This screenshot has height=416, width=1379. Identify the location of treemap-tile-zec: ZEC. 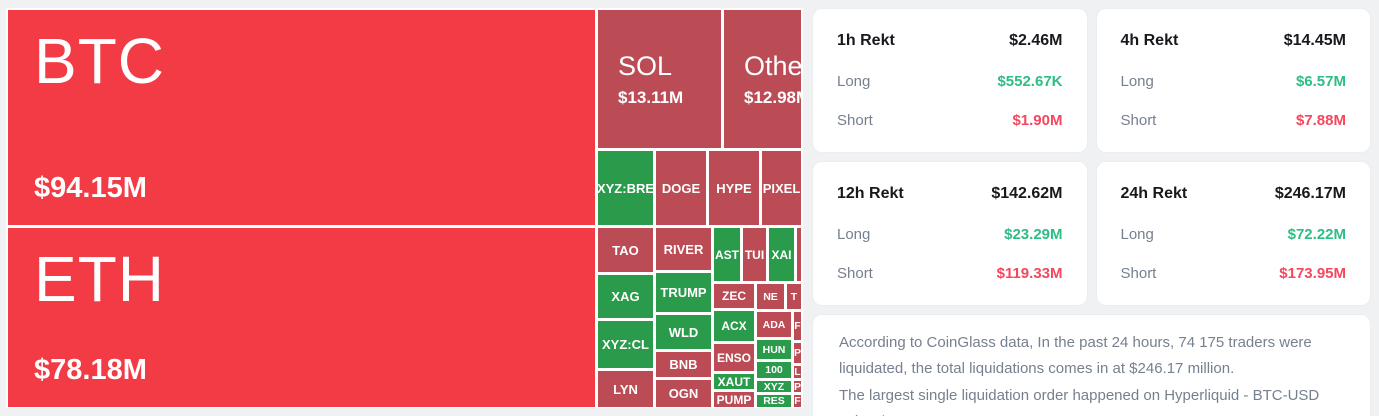
(734, 296).